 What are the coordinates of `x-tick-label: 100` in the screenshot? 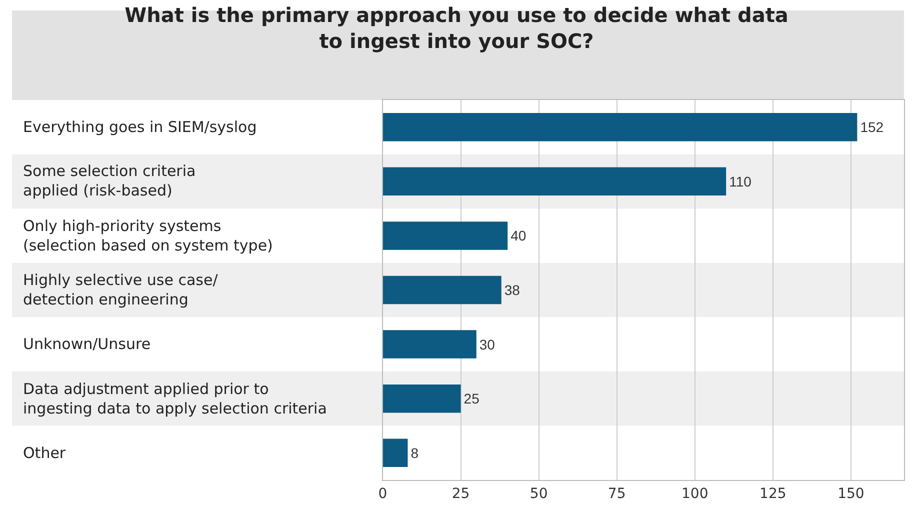 It's located at (695, 494).